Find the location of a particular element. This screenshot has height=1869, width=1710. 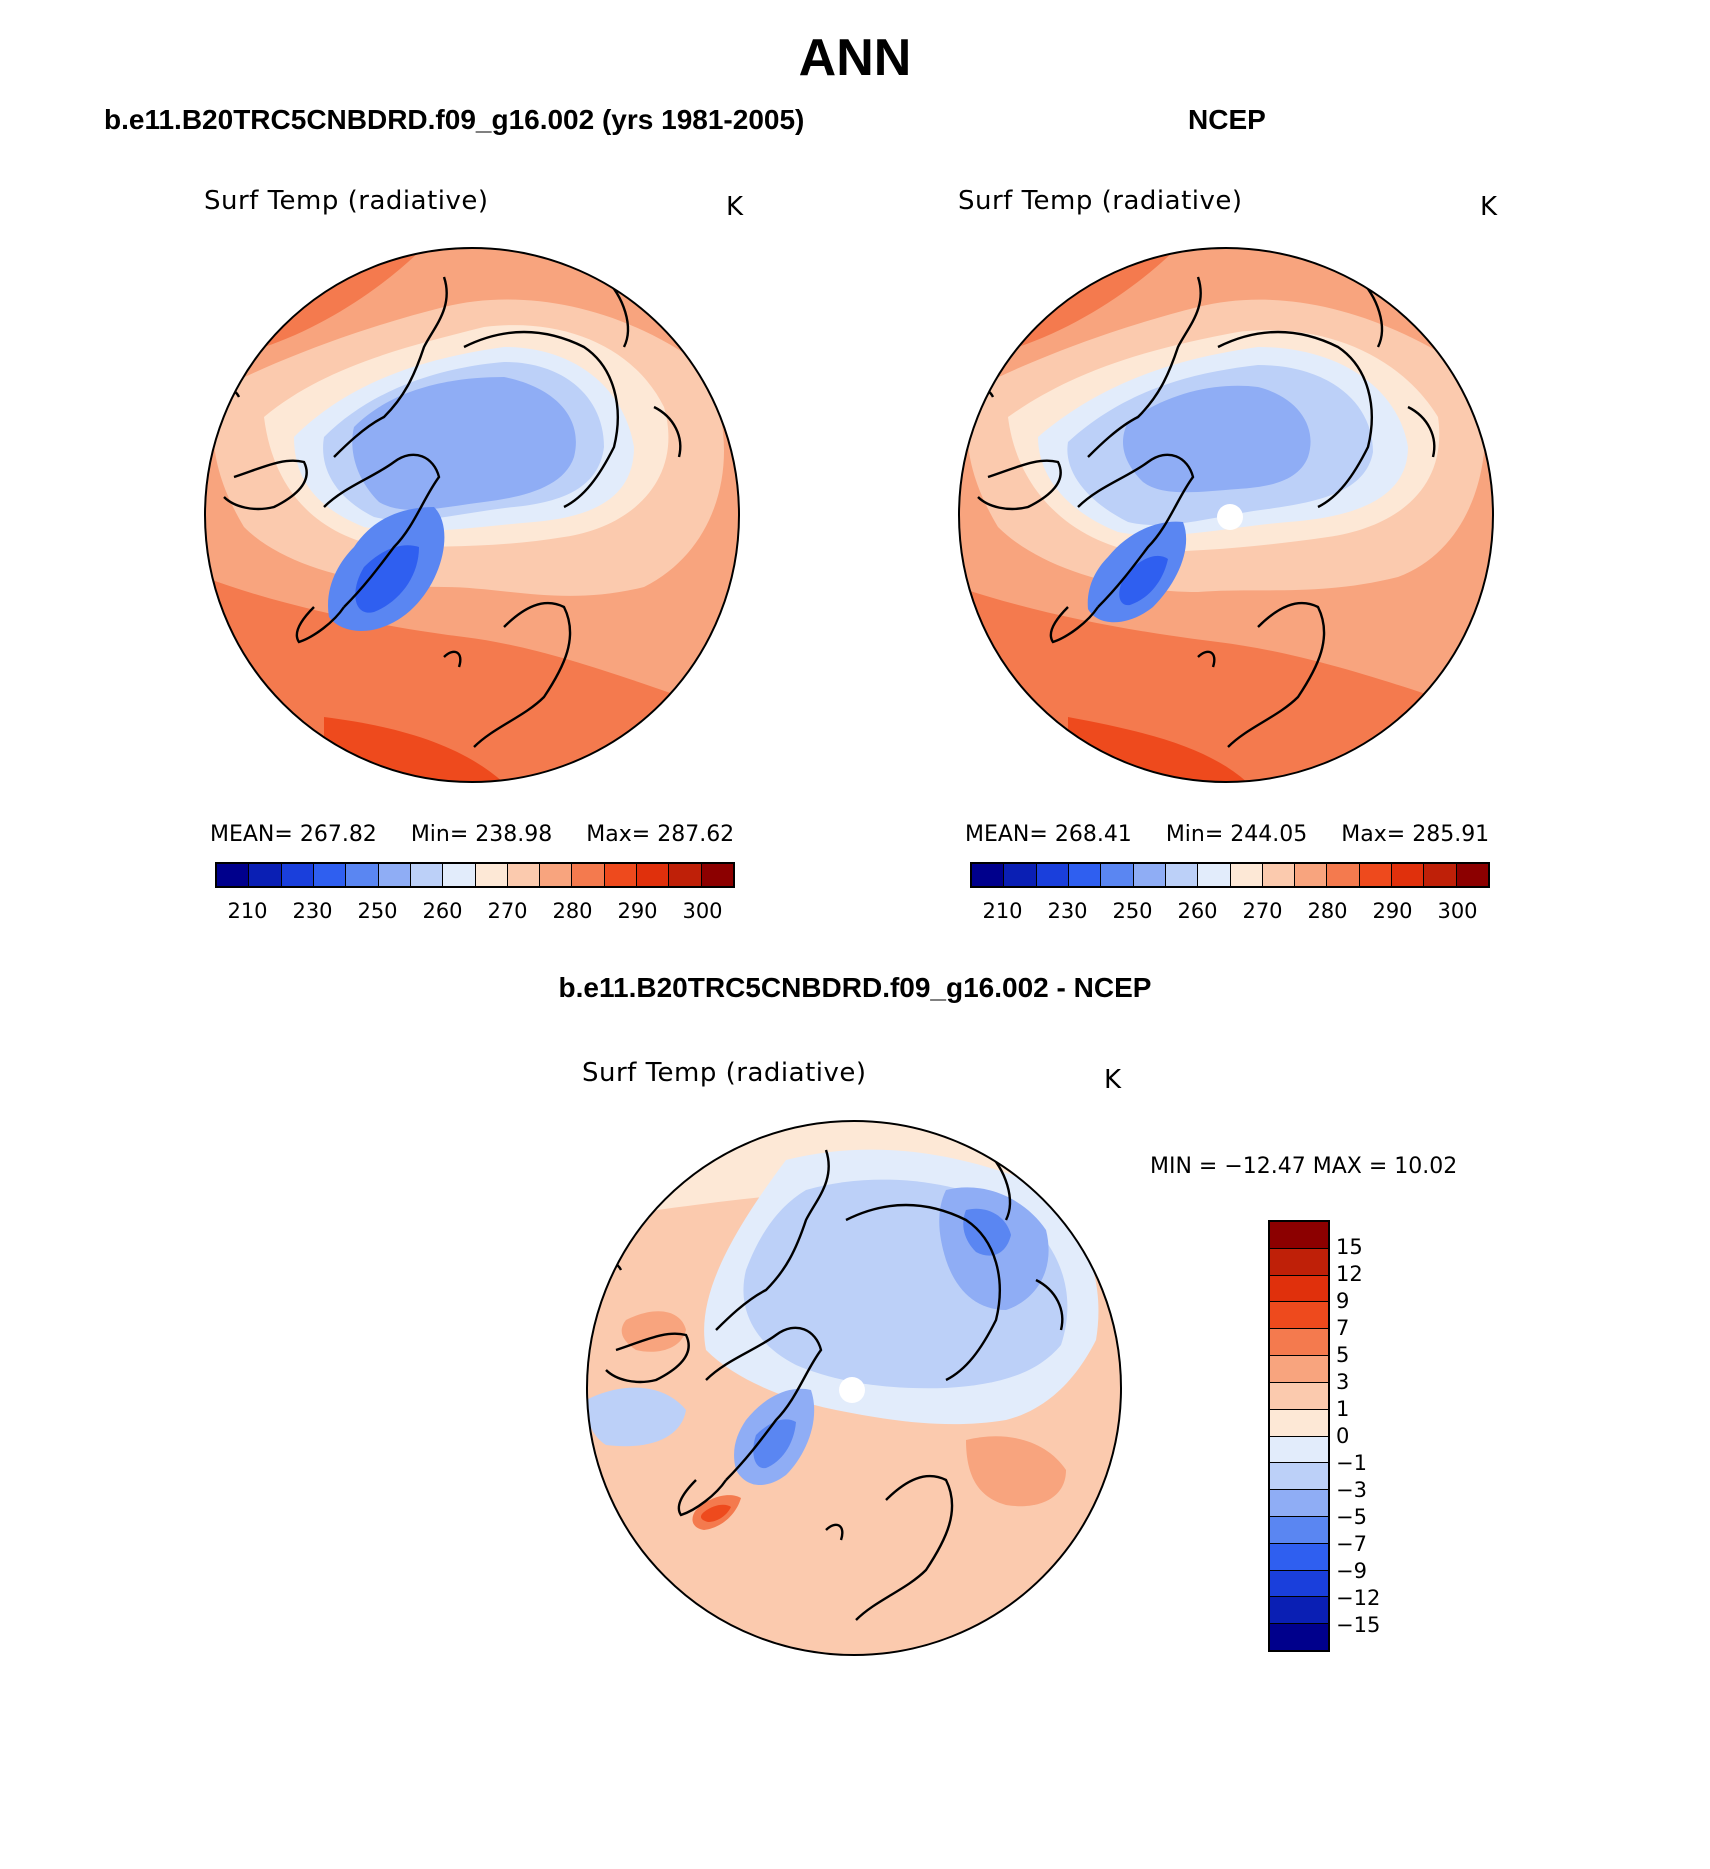

obs-colorbar-tick-label: 290 is located at coordinates (1392, 911).